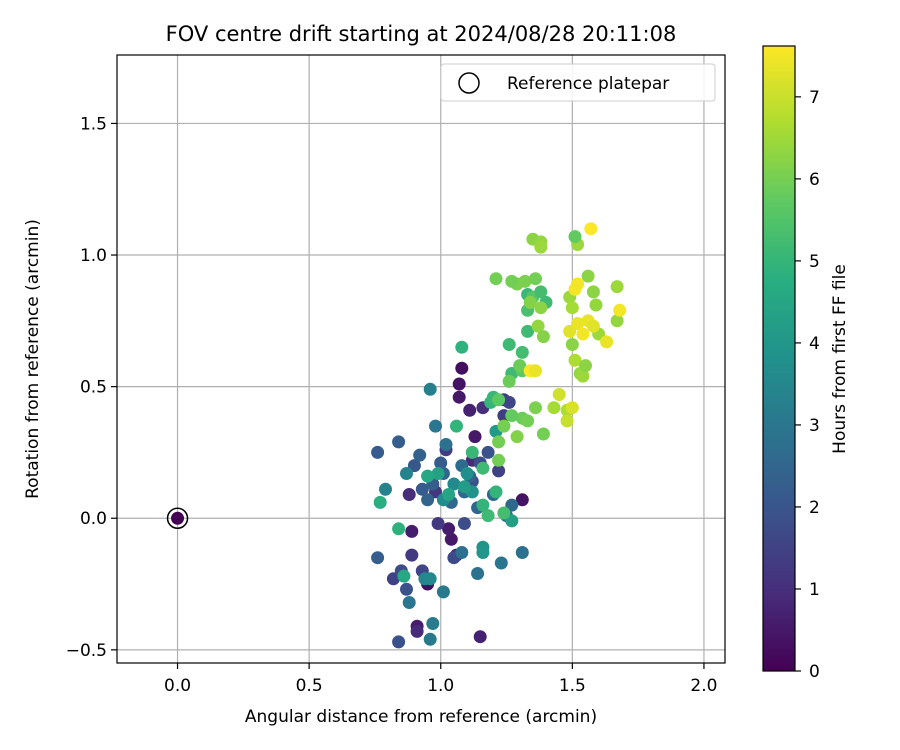  Describe the element at coordinates (814, 672) in the screenshot. I see `colorbar-tick-label: 0` at that location.